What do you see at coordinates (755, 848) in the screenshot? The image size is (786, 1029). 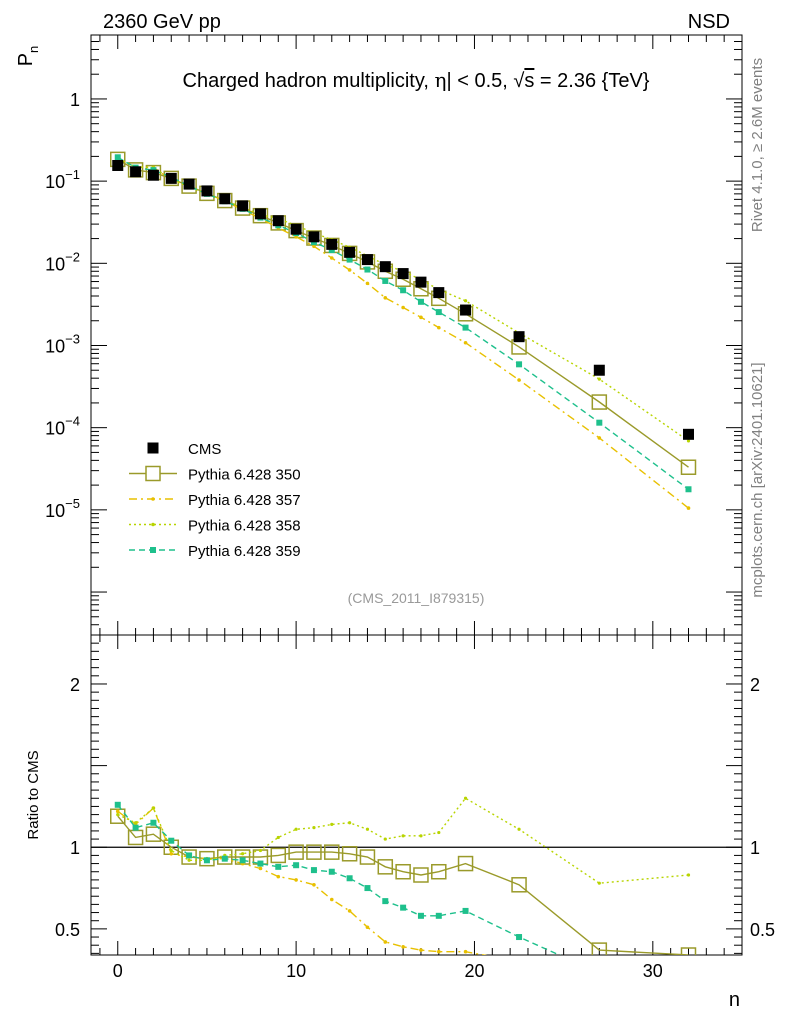 I see `ratio-y-tick-label-right: 1` at bounding box center [755, 848].